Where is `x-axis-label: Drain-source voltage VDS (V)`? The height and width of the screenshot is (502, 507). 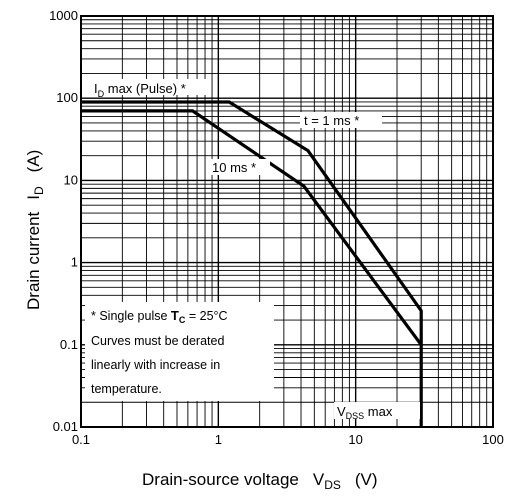 x-axis-label: Drain-source voltage VDS (V) is located at coordinates (260, 481).